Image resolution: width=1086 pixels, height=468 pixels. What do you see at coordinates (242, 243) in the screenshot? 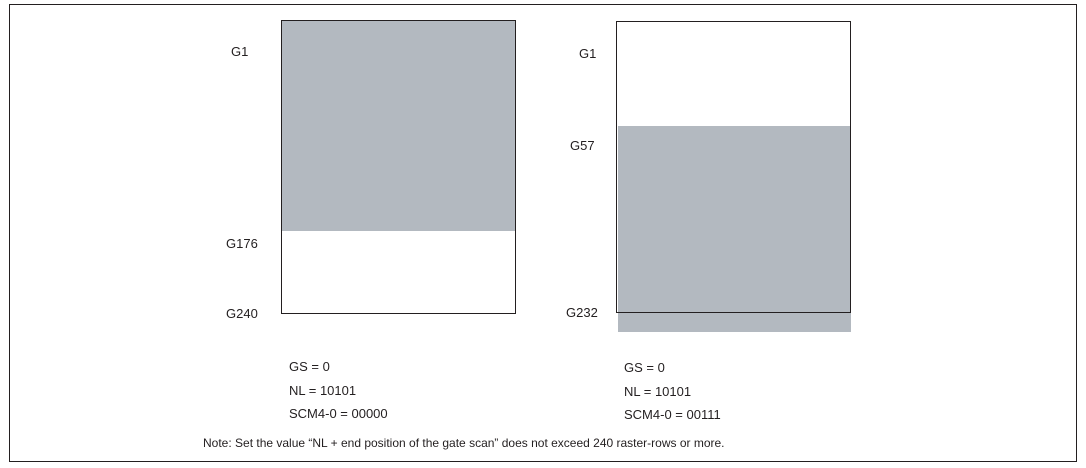
I see `left-gate-label-scan-end: G176` at bounding box center [242, 243].